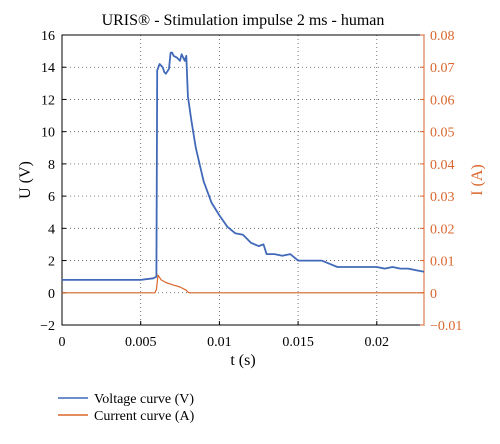 The image size is (500, 444). What do you see at coordinates (219, 342) in the screenshot?
I see `x-tick-label: 0.01` at bounding box center [219, 342].